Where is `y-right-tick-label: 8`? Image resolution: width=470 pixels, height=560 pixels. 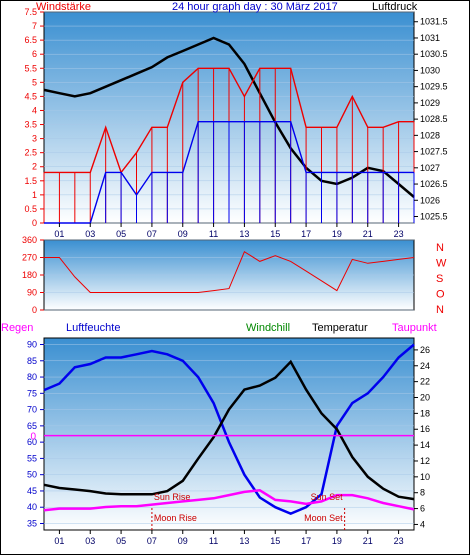 y-right-tick-label: 8 is located at coordinates (422, 493).